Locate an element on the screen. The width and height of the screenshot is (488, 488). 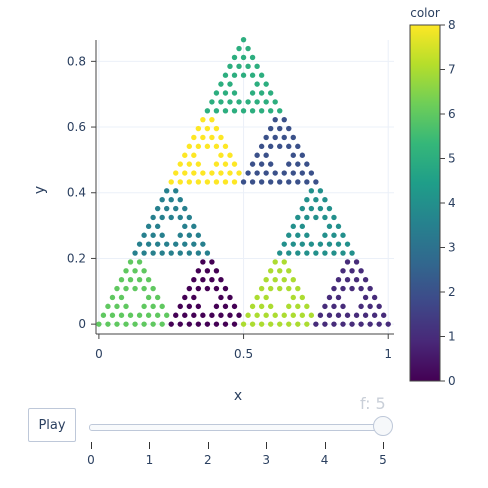
slider-step-label: 5 is located at coordinates (383, 460).